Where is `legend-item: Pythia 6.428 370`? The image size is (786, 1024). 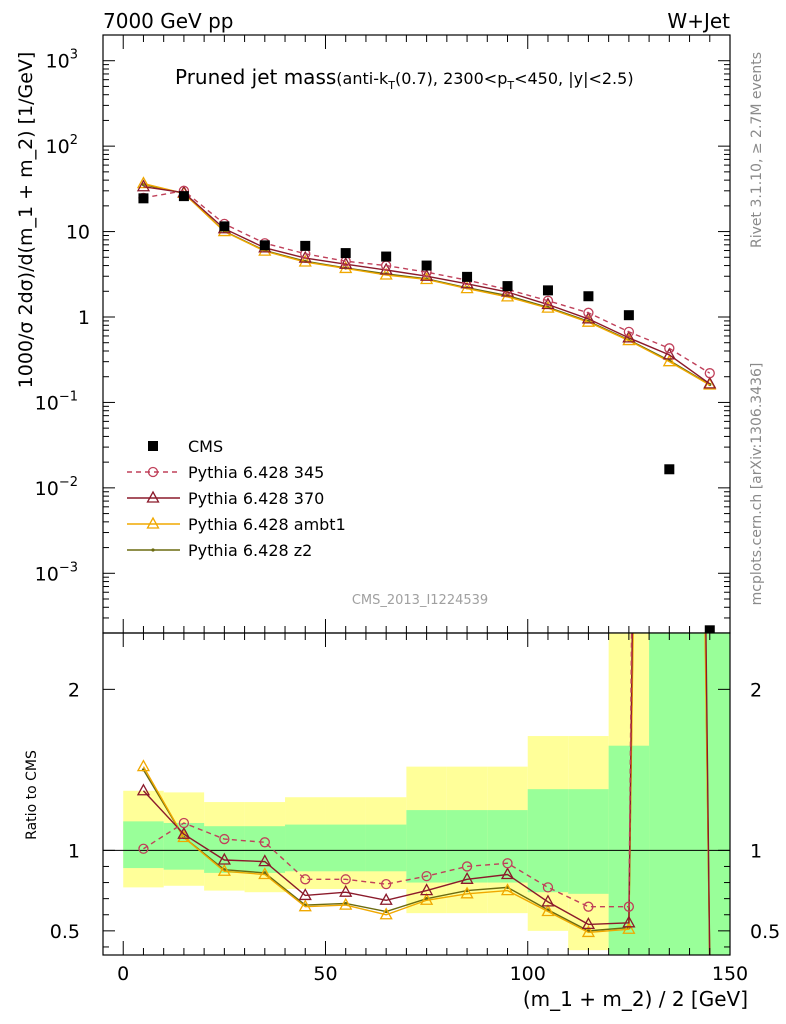
legend-item: Pythia 6.428 370 is located at coordinates (225, 498).